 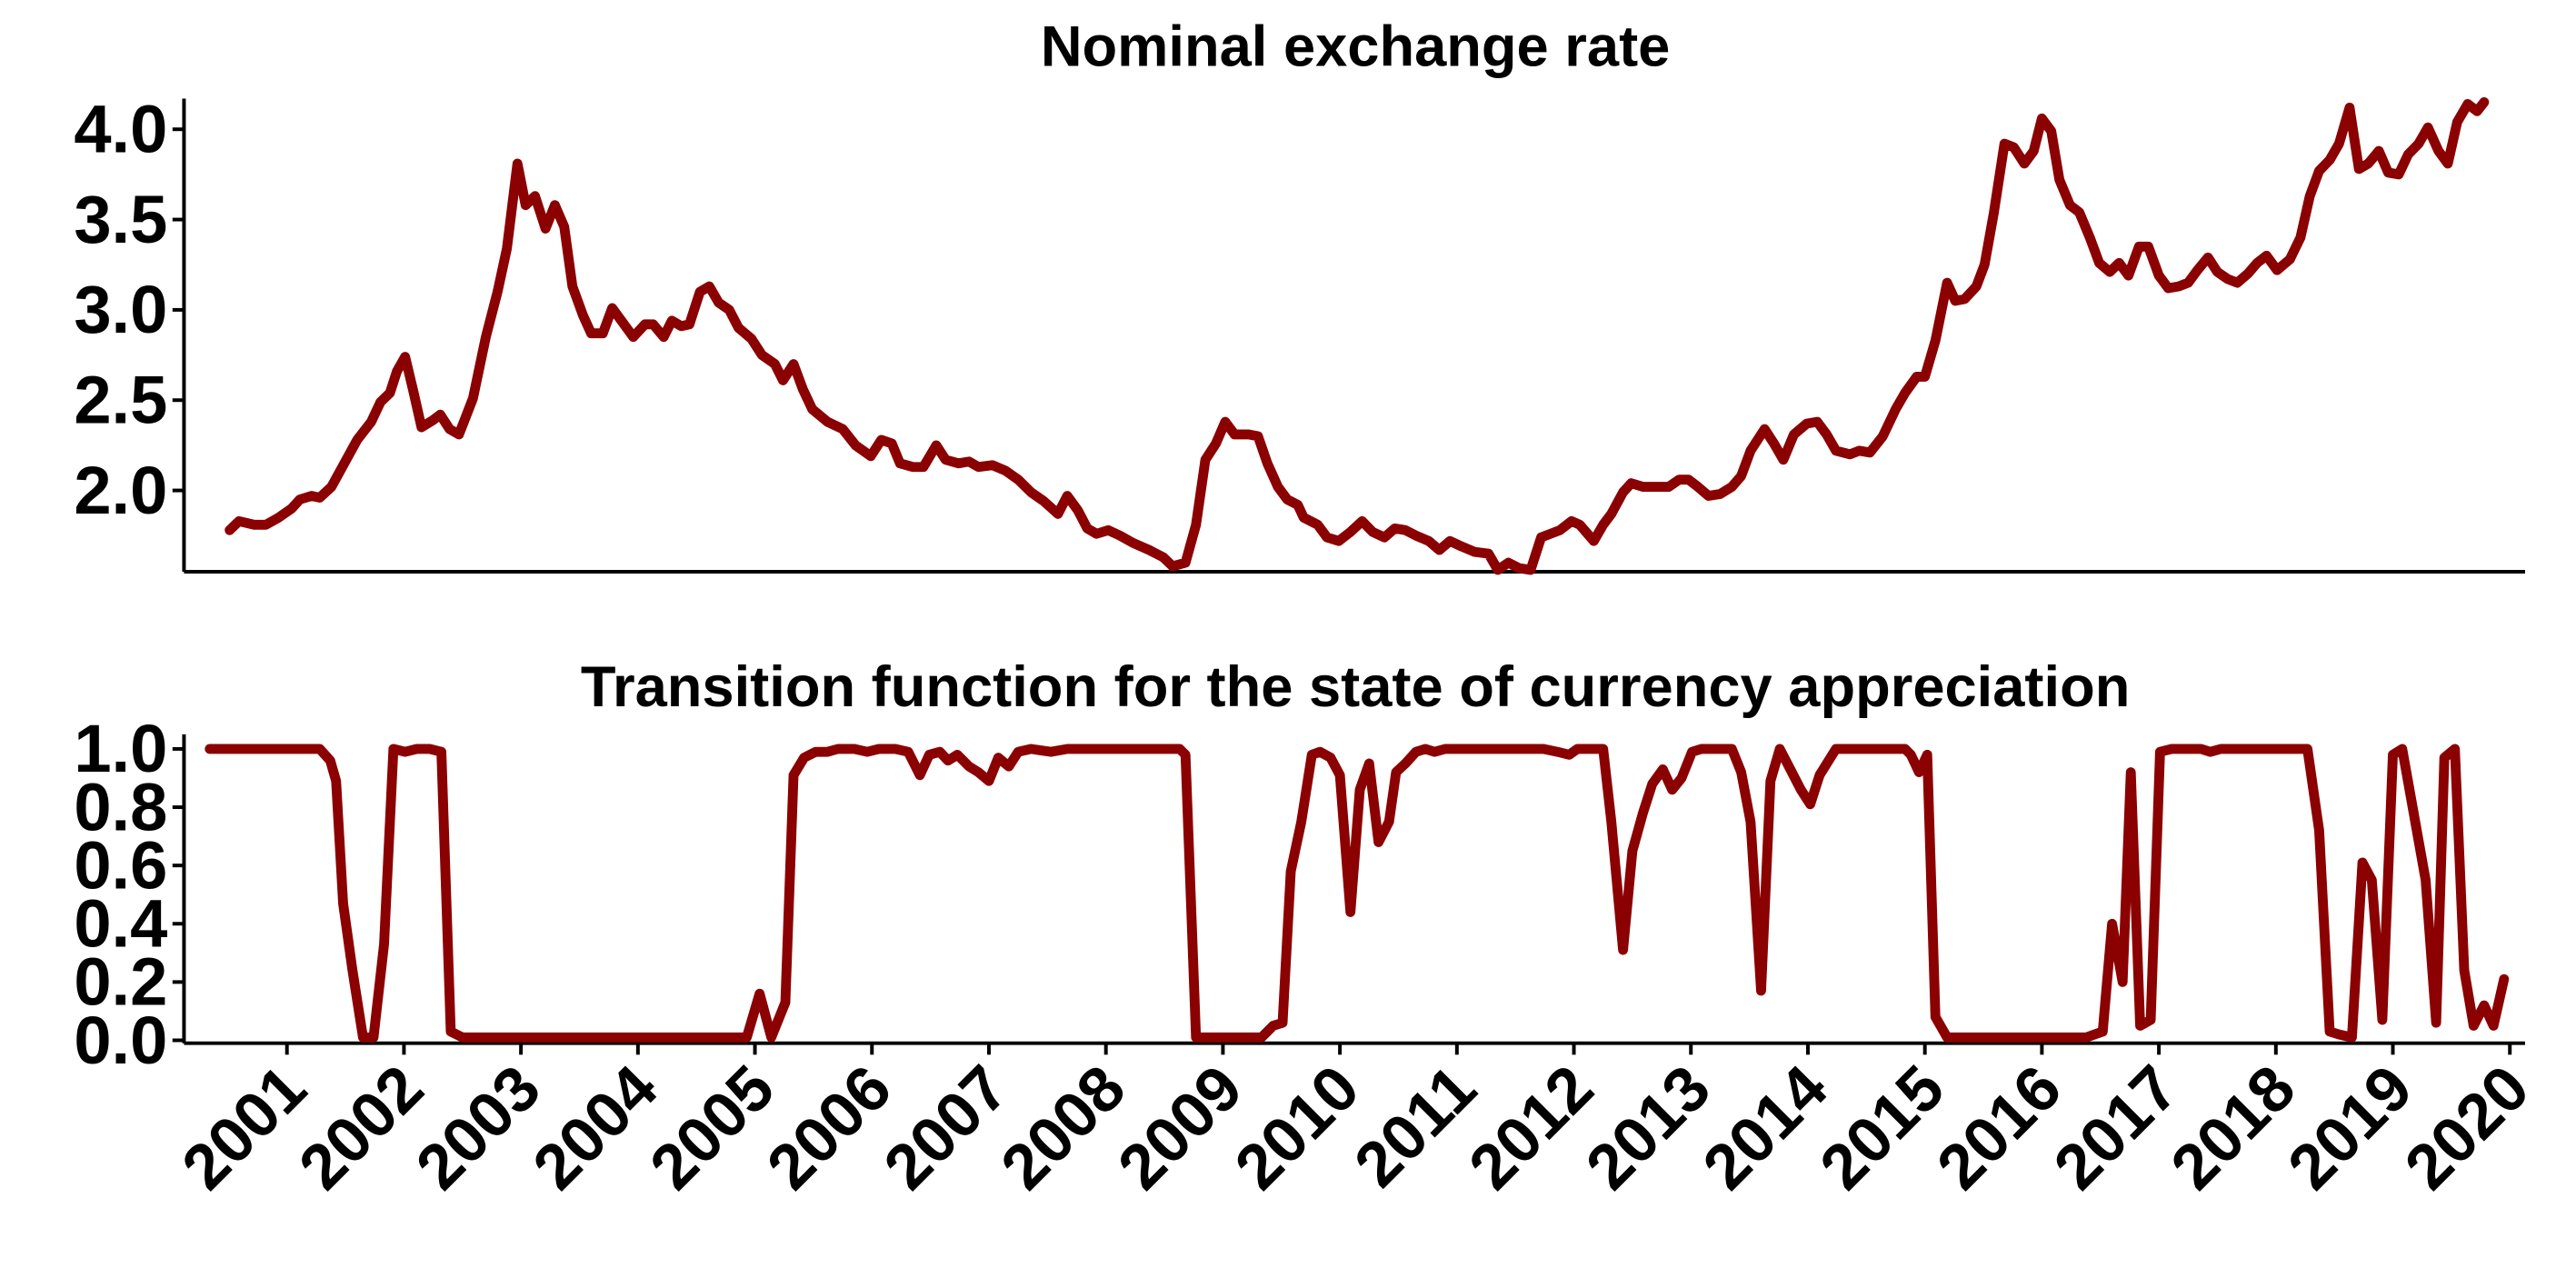 What do you see at coordinates (828, 1127) in the screenshot?
I see `x-tick-label: 2006` at bounding box center [828, 1127].